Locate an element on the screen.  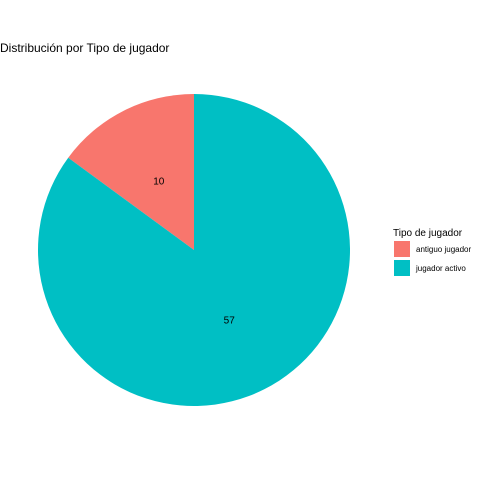
pie-slice-labels: 10 57 is located at coordinates (194, 251).